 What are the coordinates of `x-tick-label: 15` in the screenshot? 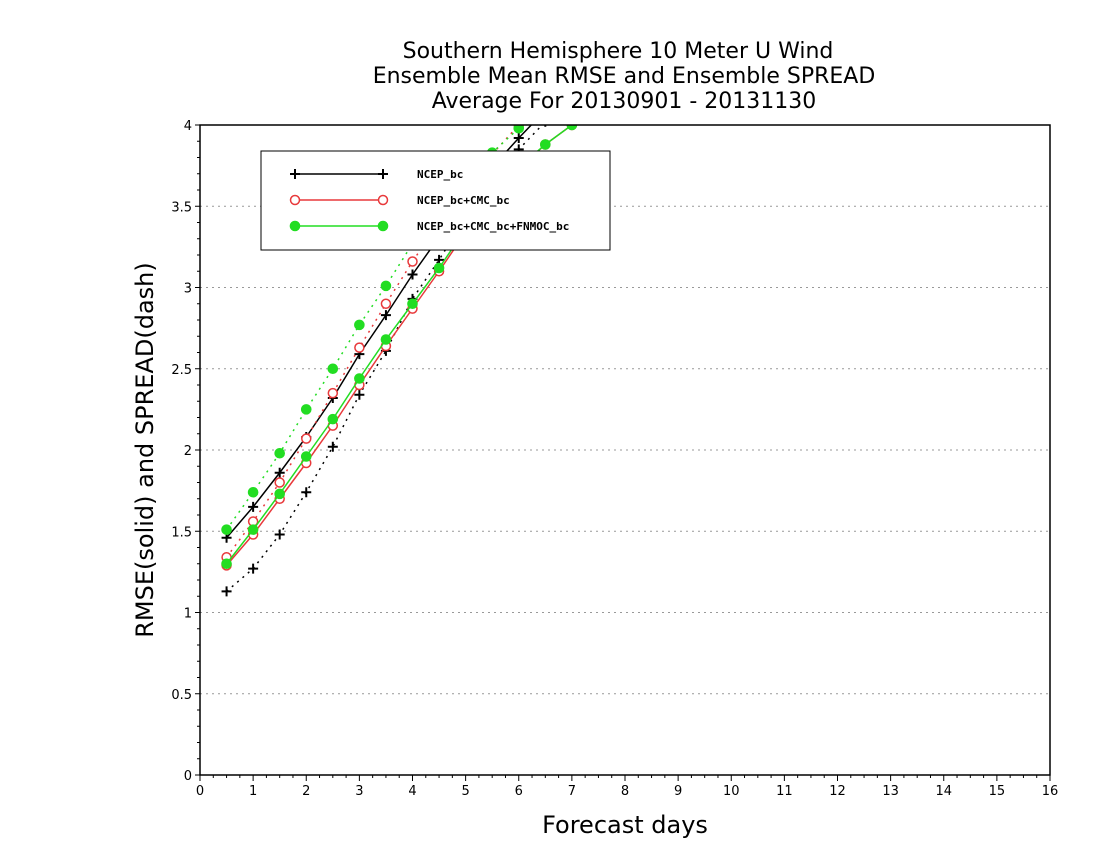 It's located at (997, 791).